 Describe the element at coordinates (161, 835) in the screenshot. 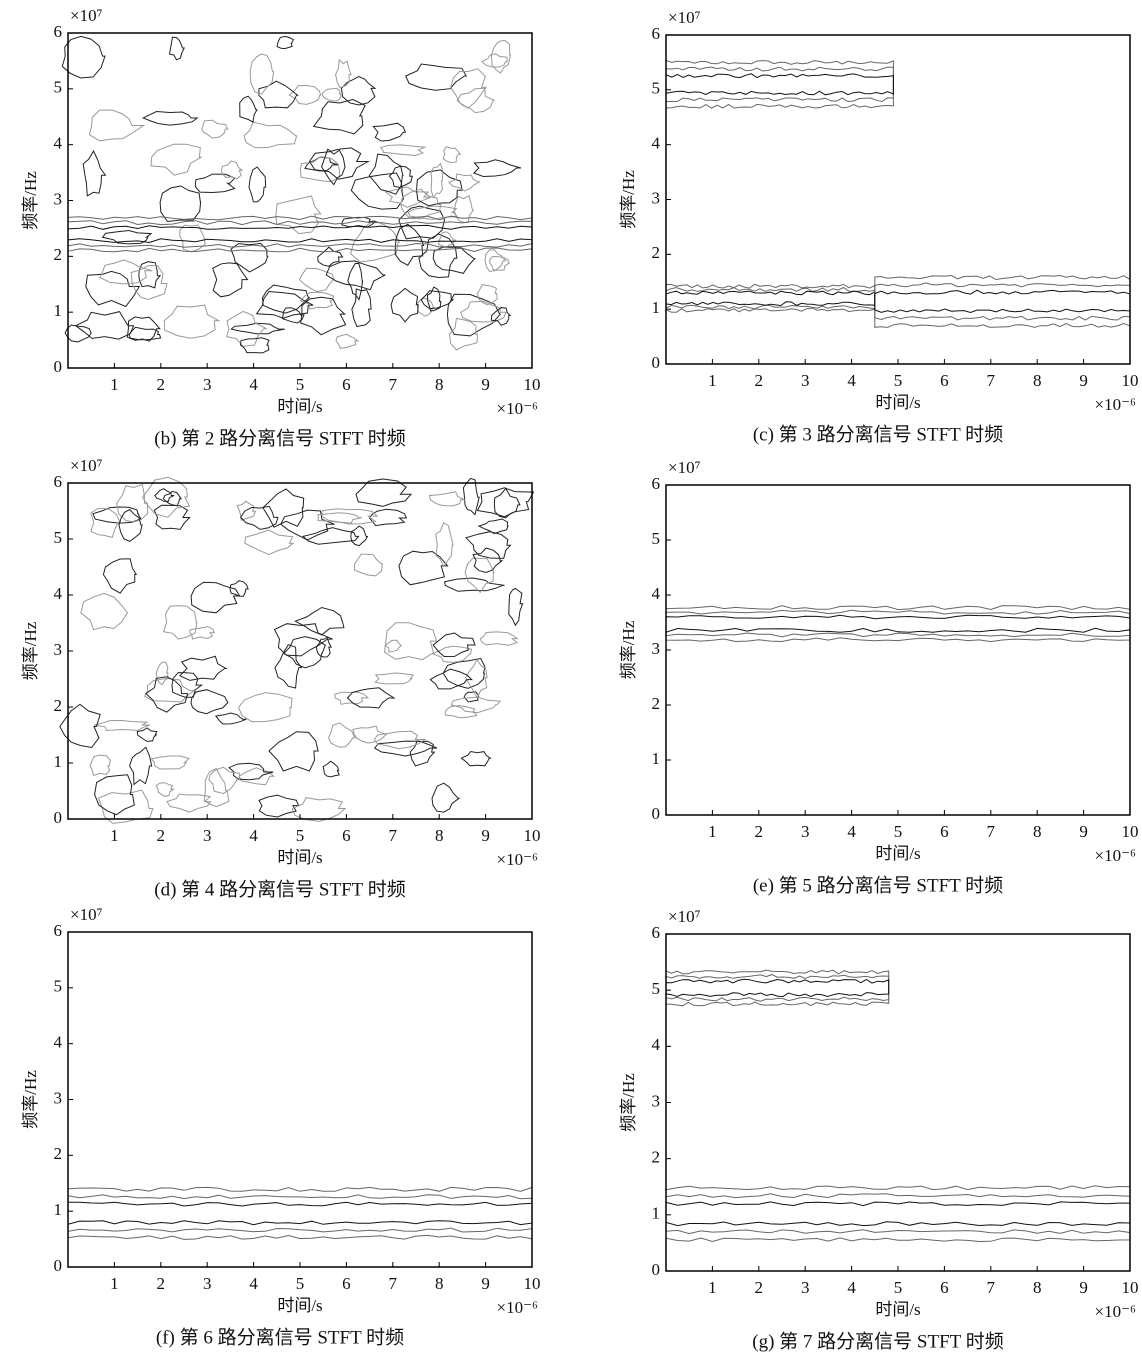

I see `x-tick-label: 2` at that location.